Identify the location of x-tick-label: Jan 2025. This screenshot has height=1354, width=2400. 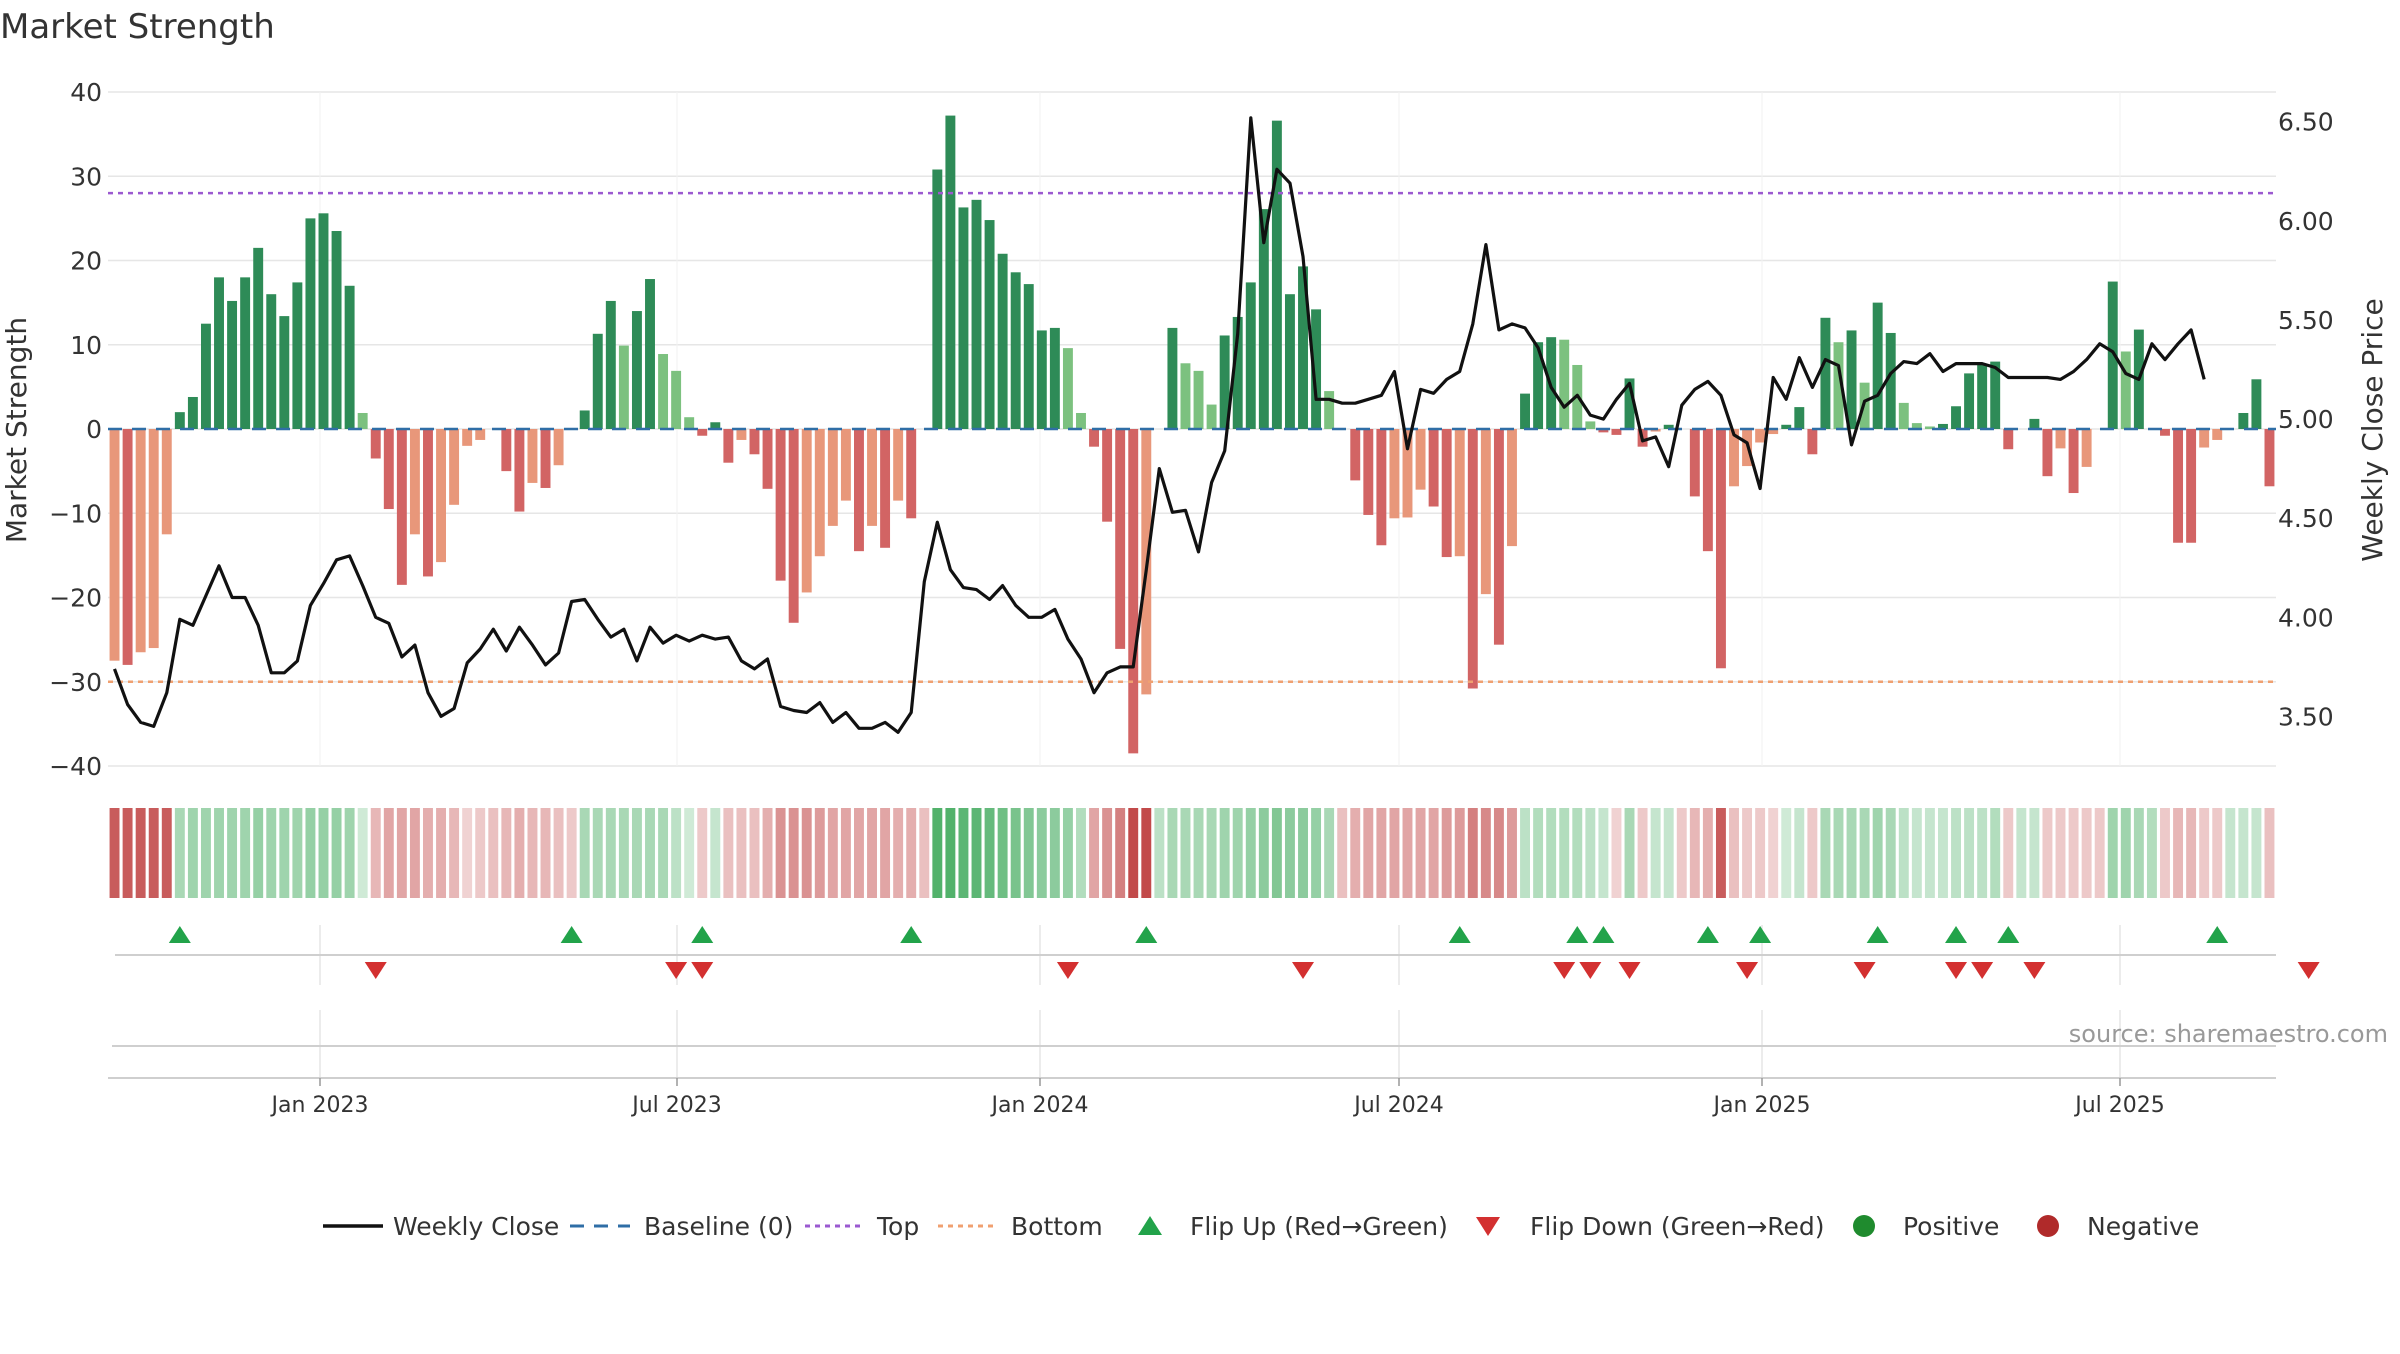
(1761, 1105).